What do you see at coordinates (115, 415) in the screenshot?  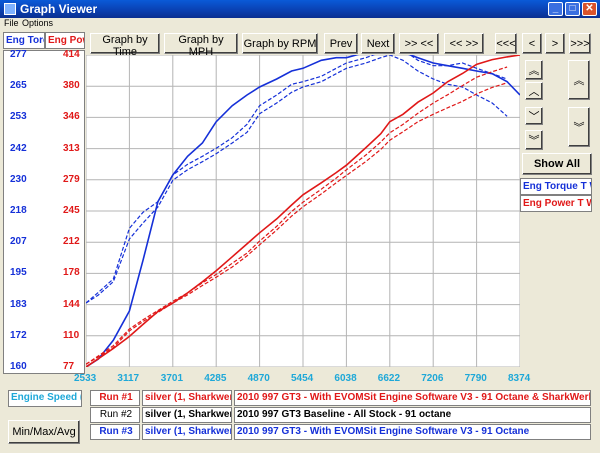 I see `run-2-label: Run #2` at bounding box center [115, 415].